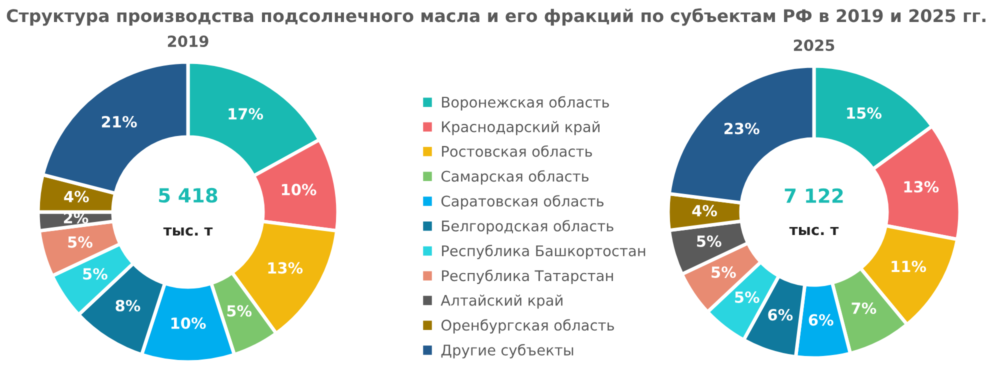 Image resolution: width=993 pixels, height=387 pixels. Describe the element at coordinates (128, 306) in the screenshot. I see `data-label: 8%` at that location.